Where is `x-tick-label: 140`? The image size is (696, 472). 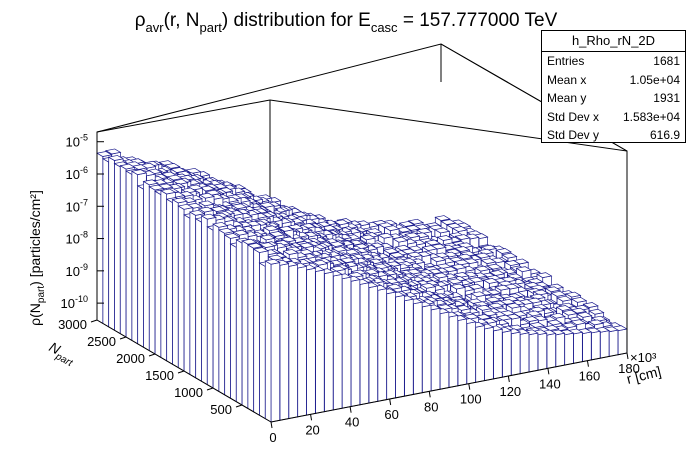
x-tick-label: 140 is located at coordinates (550, 383).